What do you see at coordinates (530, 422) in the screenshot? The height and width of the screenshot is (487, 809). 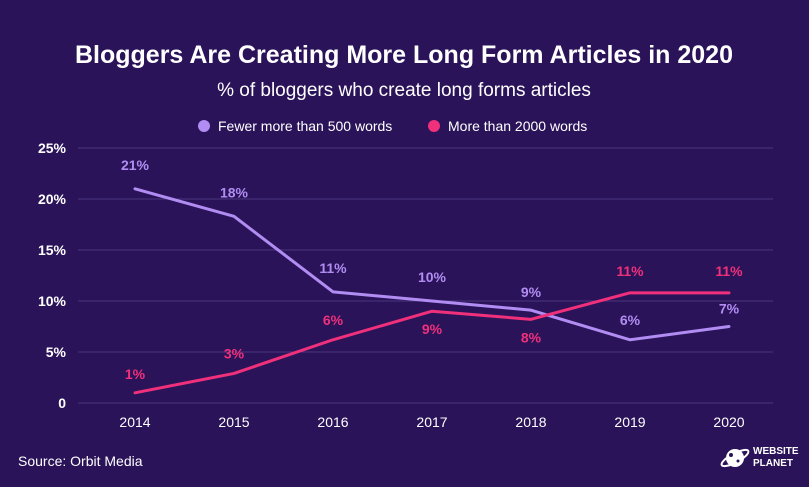 I see `x-tick-label: 2018` at bounding box center [530, 422].